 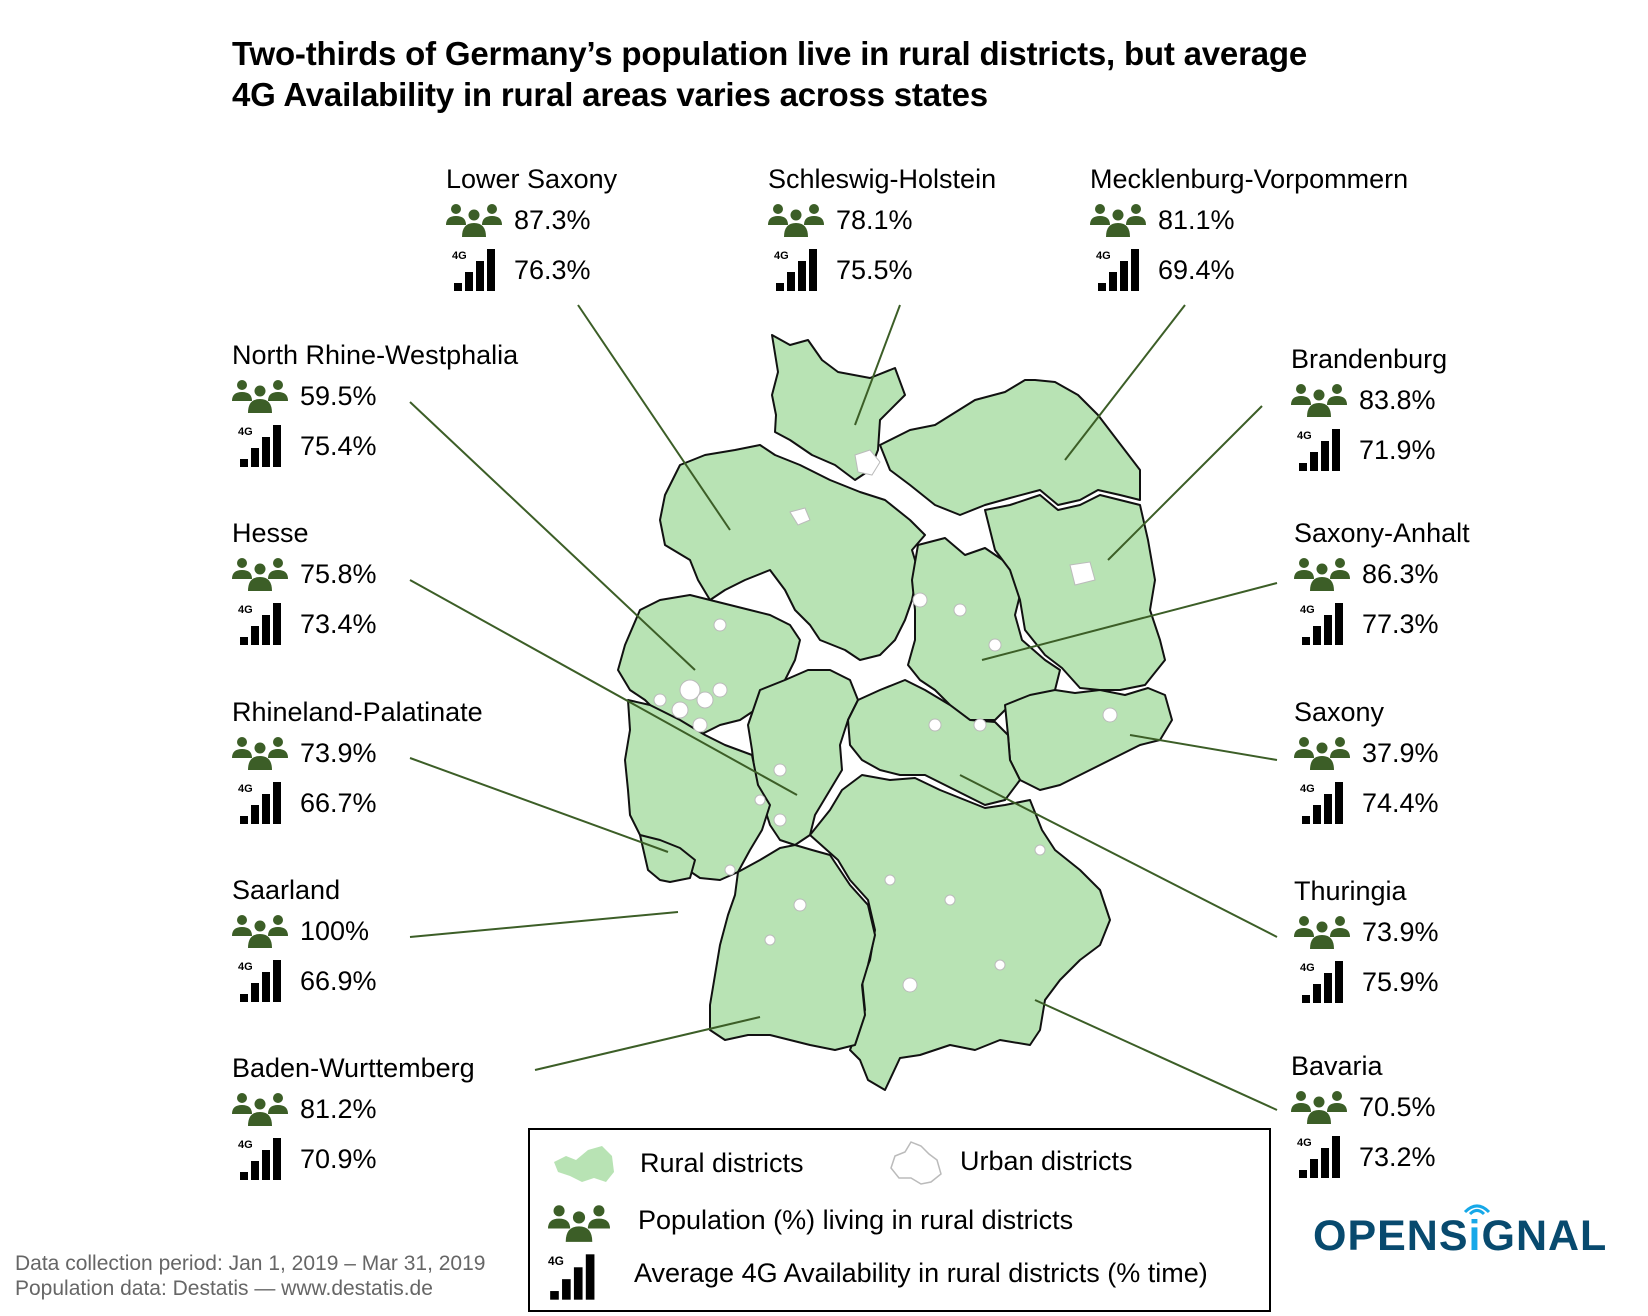 What do you see at coordinates (1456, 409) in the screenshot?
I see `state-label-brandenburg: Brandenburg 83.8% 71.9%` at bounding box center [1456, 409].